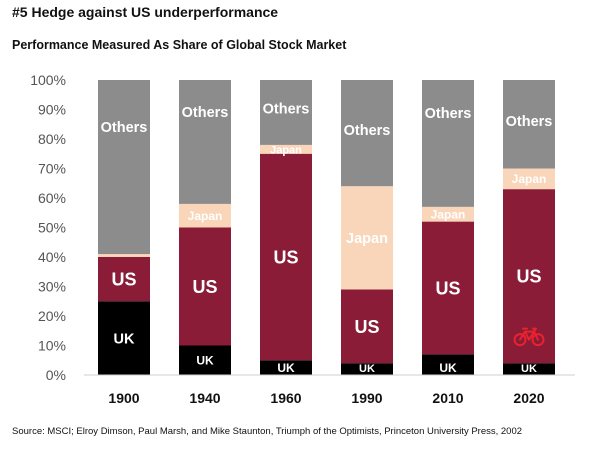 The width and height of the screenshot is (600, 463). What do you see at coordinates (124, 255) in the screenshot?
I see `bar-segment-japan-1900` at bounding box center [124, 255].